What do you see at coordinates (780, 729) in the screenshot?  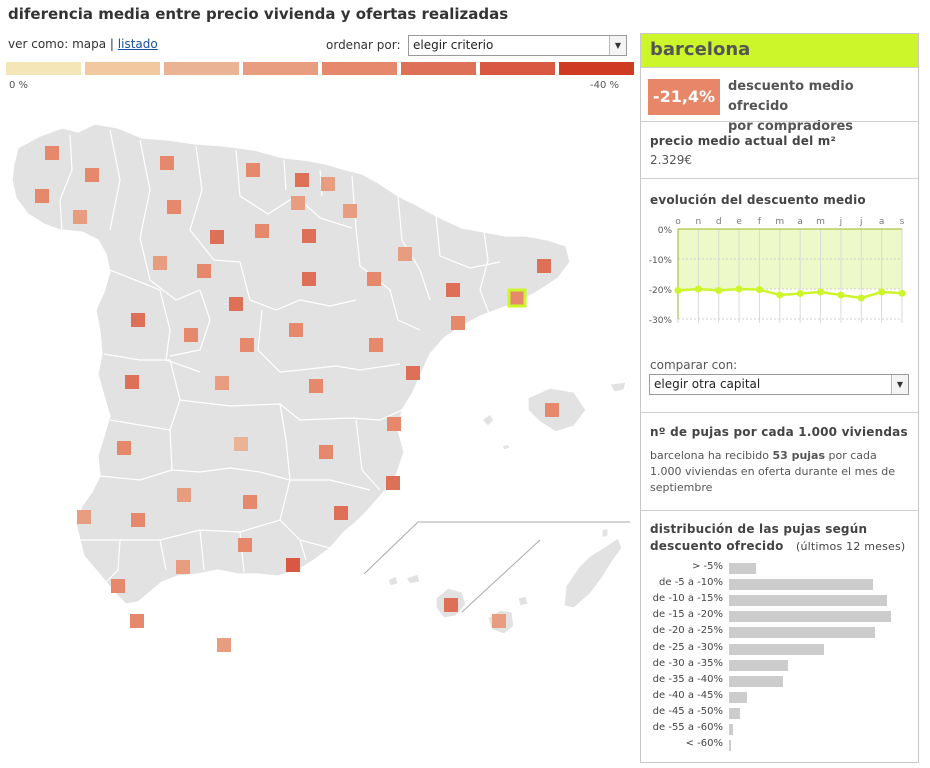 I see `distribution-row: de -55 a -60%` at bounding box center [780, 729].